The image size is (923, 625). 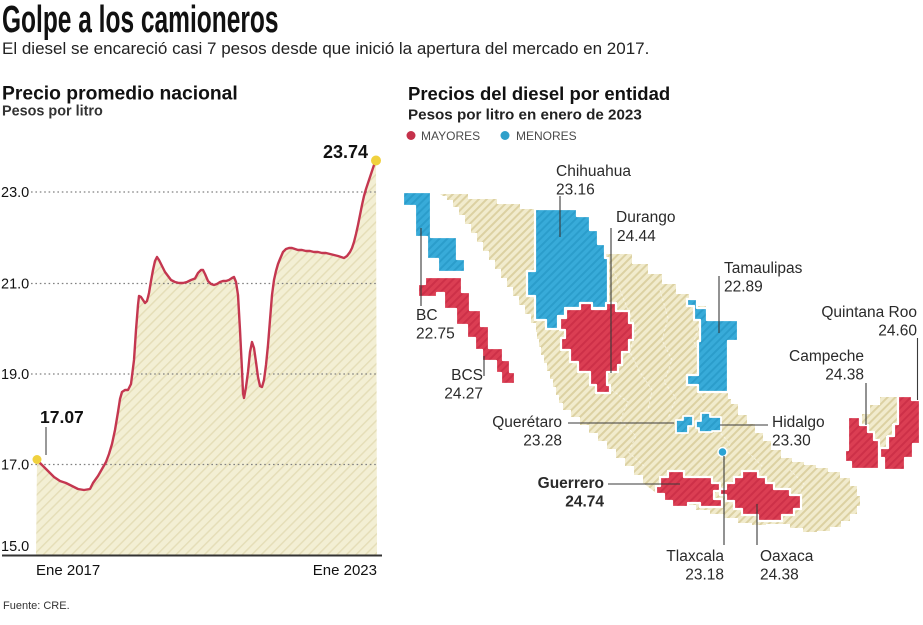 What do you see at coordinates (763, 268) in the screenshot?
I see `svg-text: Tamaulipas` at bounding box center [763, 268].